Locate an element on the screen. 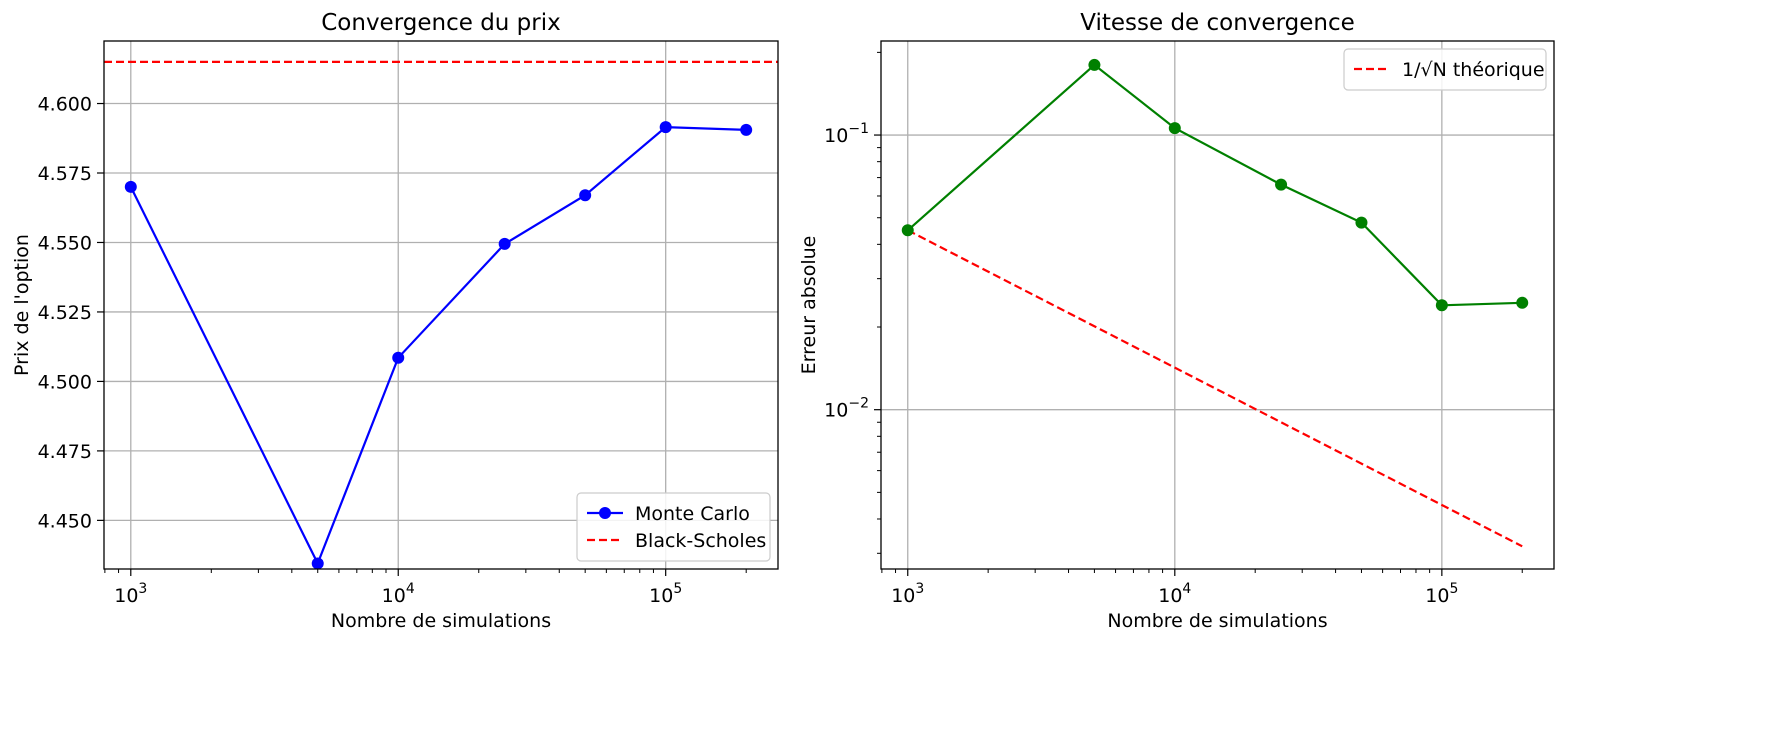 This screenshot has height=730, width=1783. legend-label: Monte Carlo is located at coordinates (692, 514).